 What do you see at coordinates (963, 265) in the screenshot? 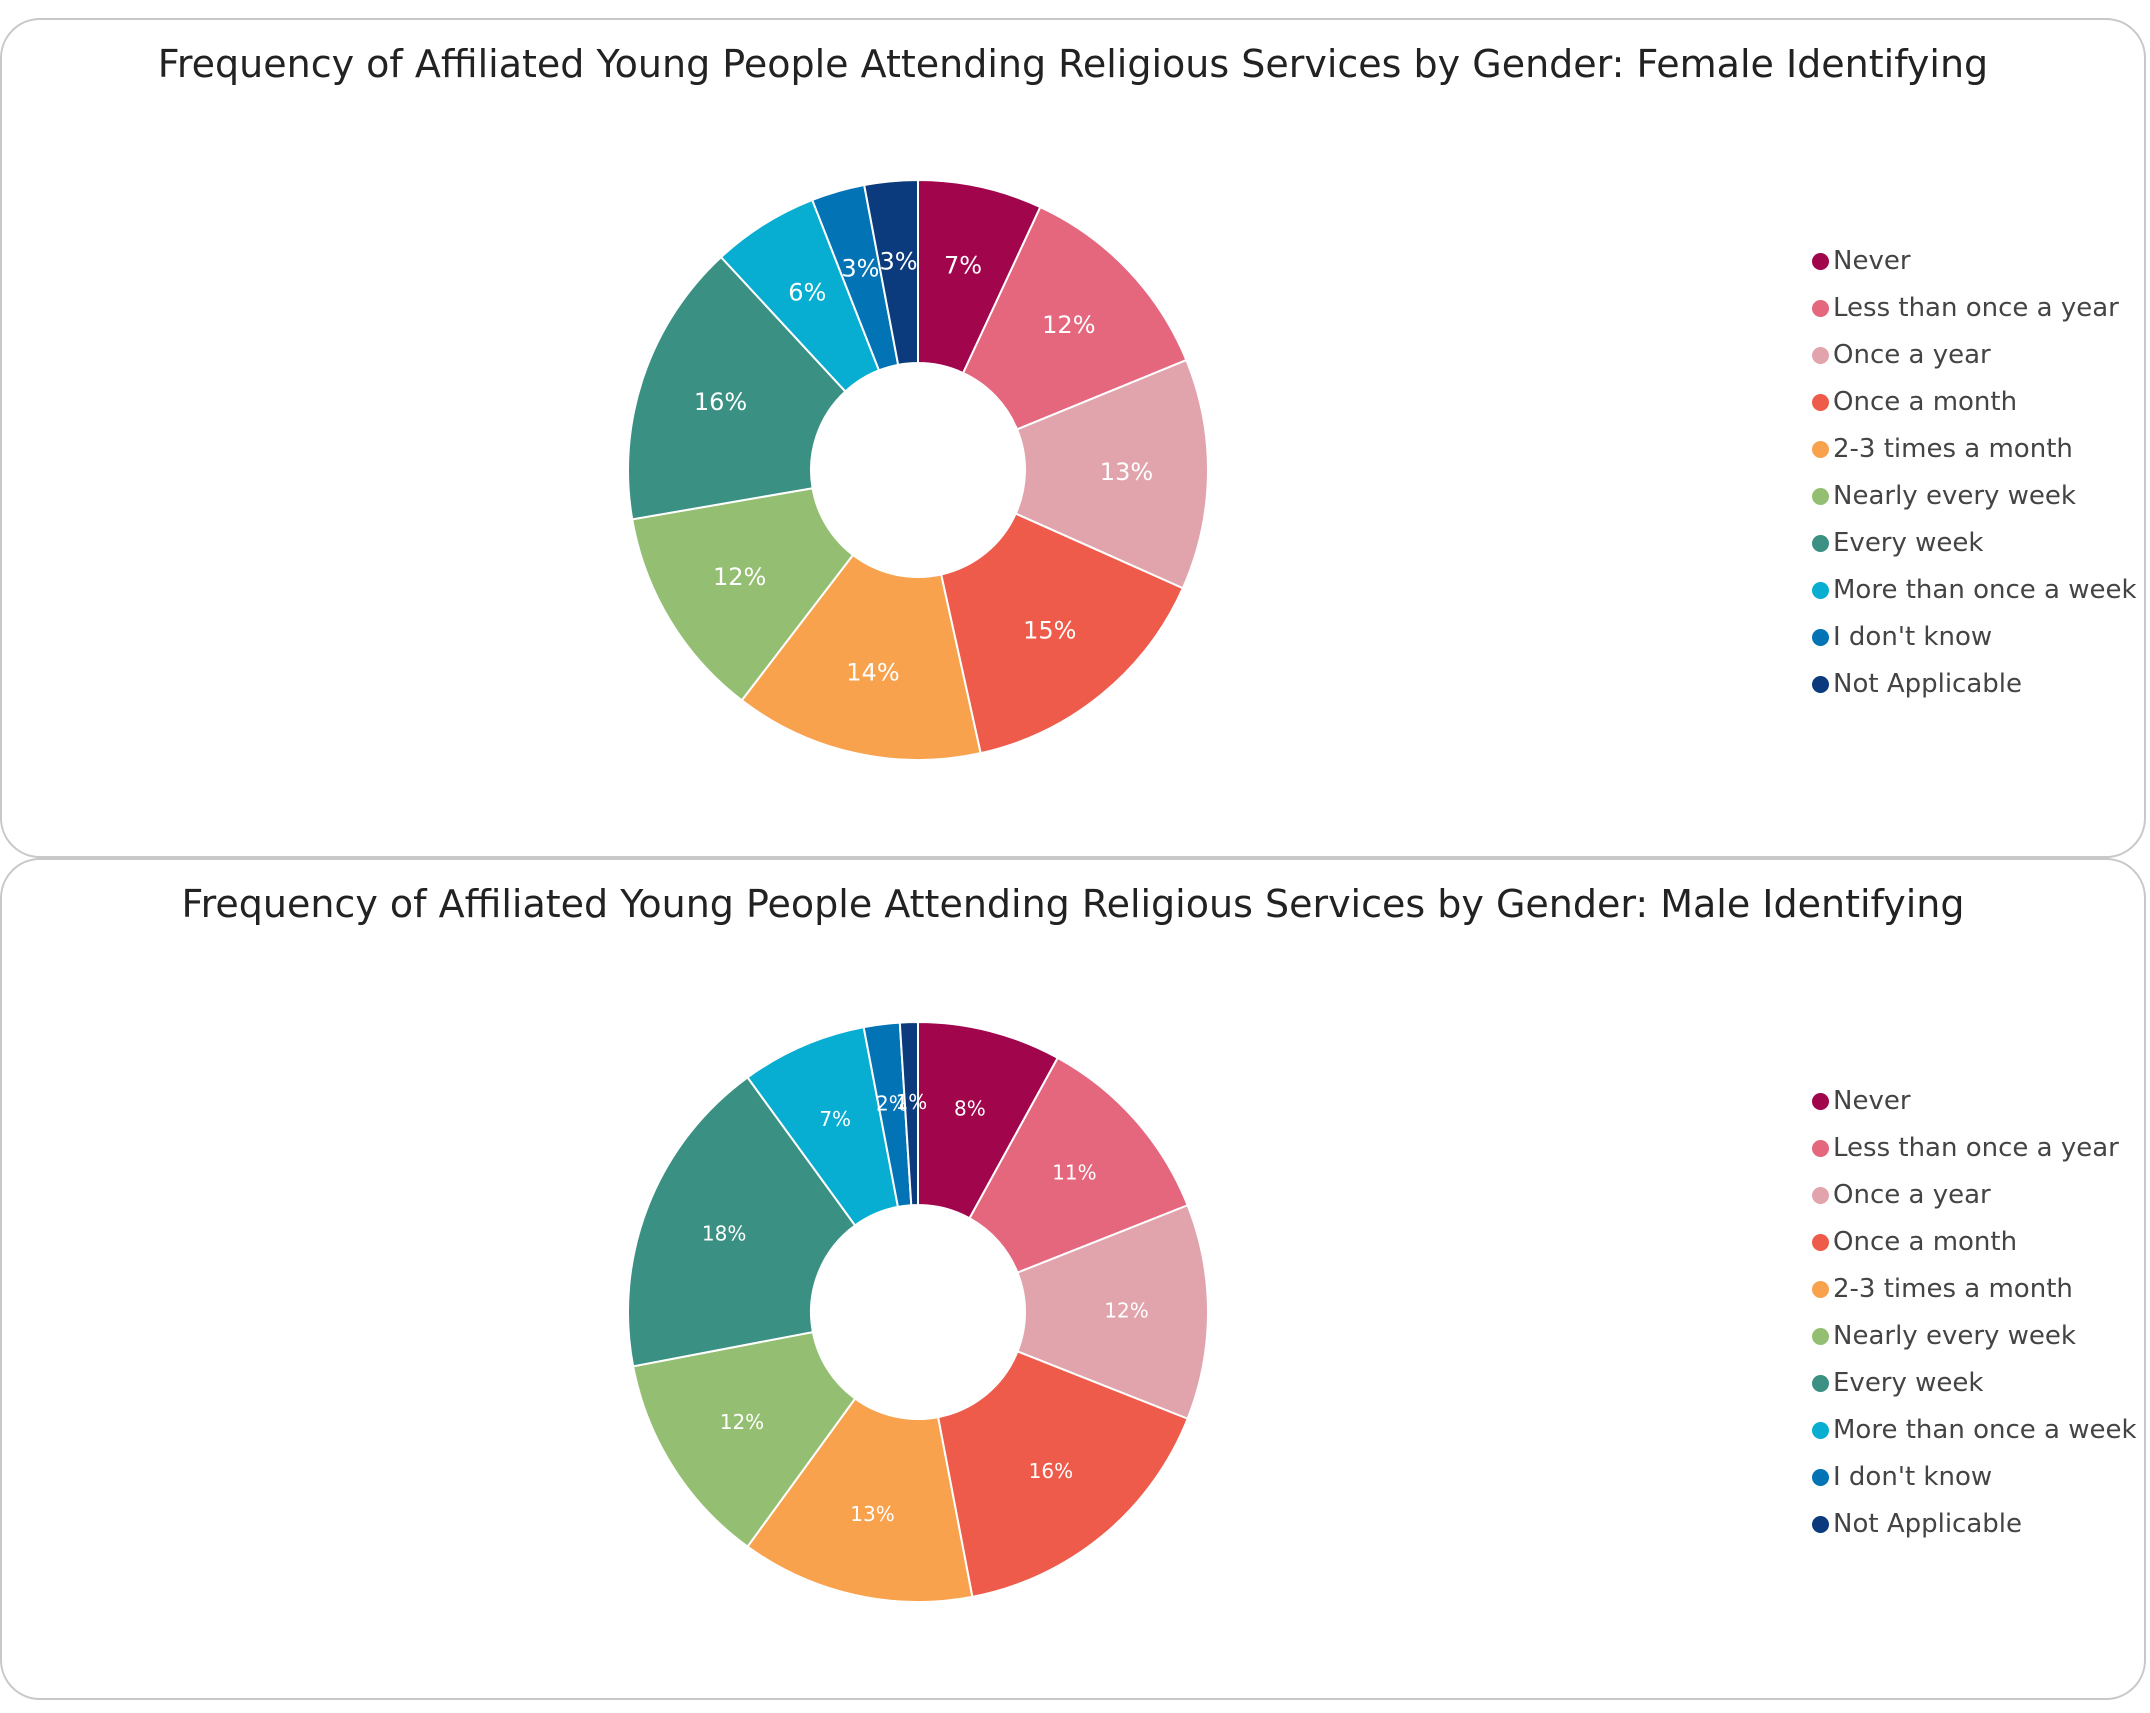
I see `data-label-never: 7%` at bounding box center [963, 265].